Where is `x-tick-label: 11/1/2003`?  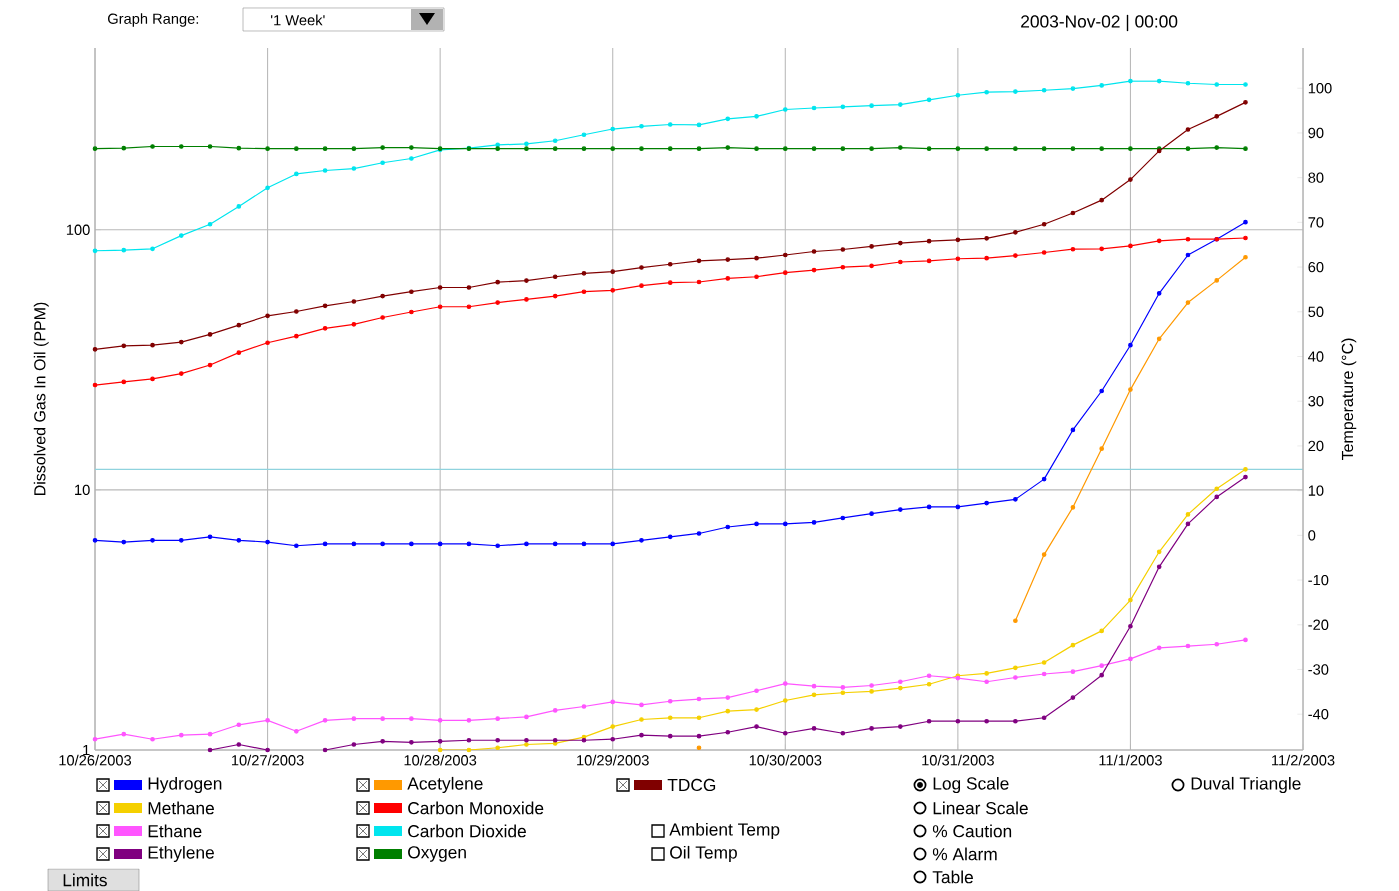
x-tick-label: 11/1/2003 is located at coordinates (1130, 760).